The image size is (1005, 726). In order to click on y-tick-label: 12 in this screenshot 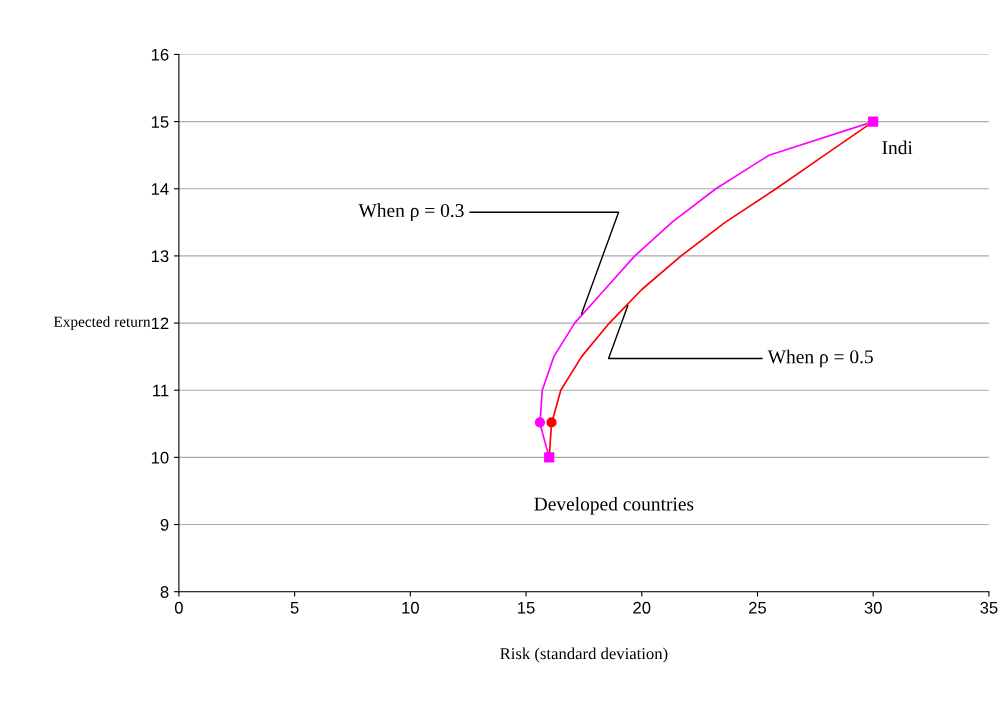, I will do `click(160, 323)`.